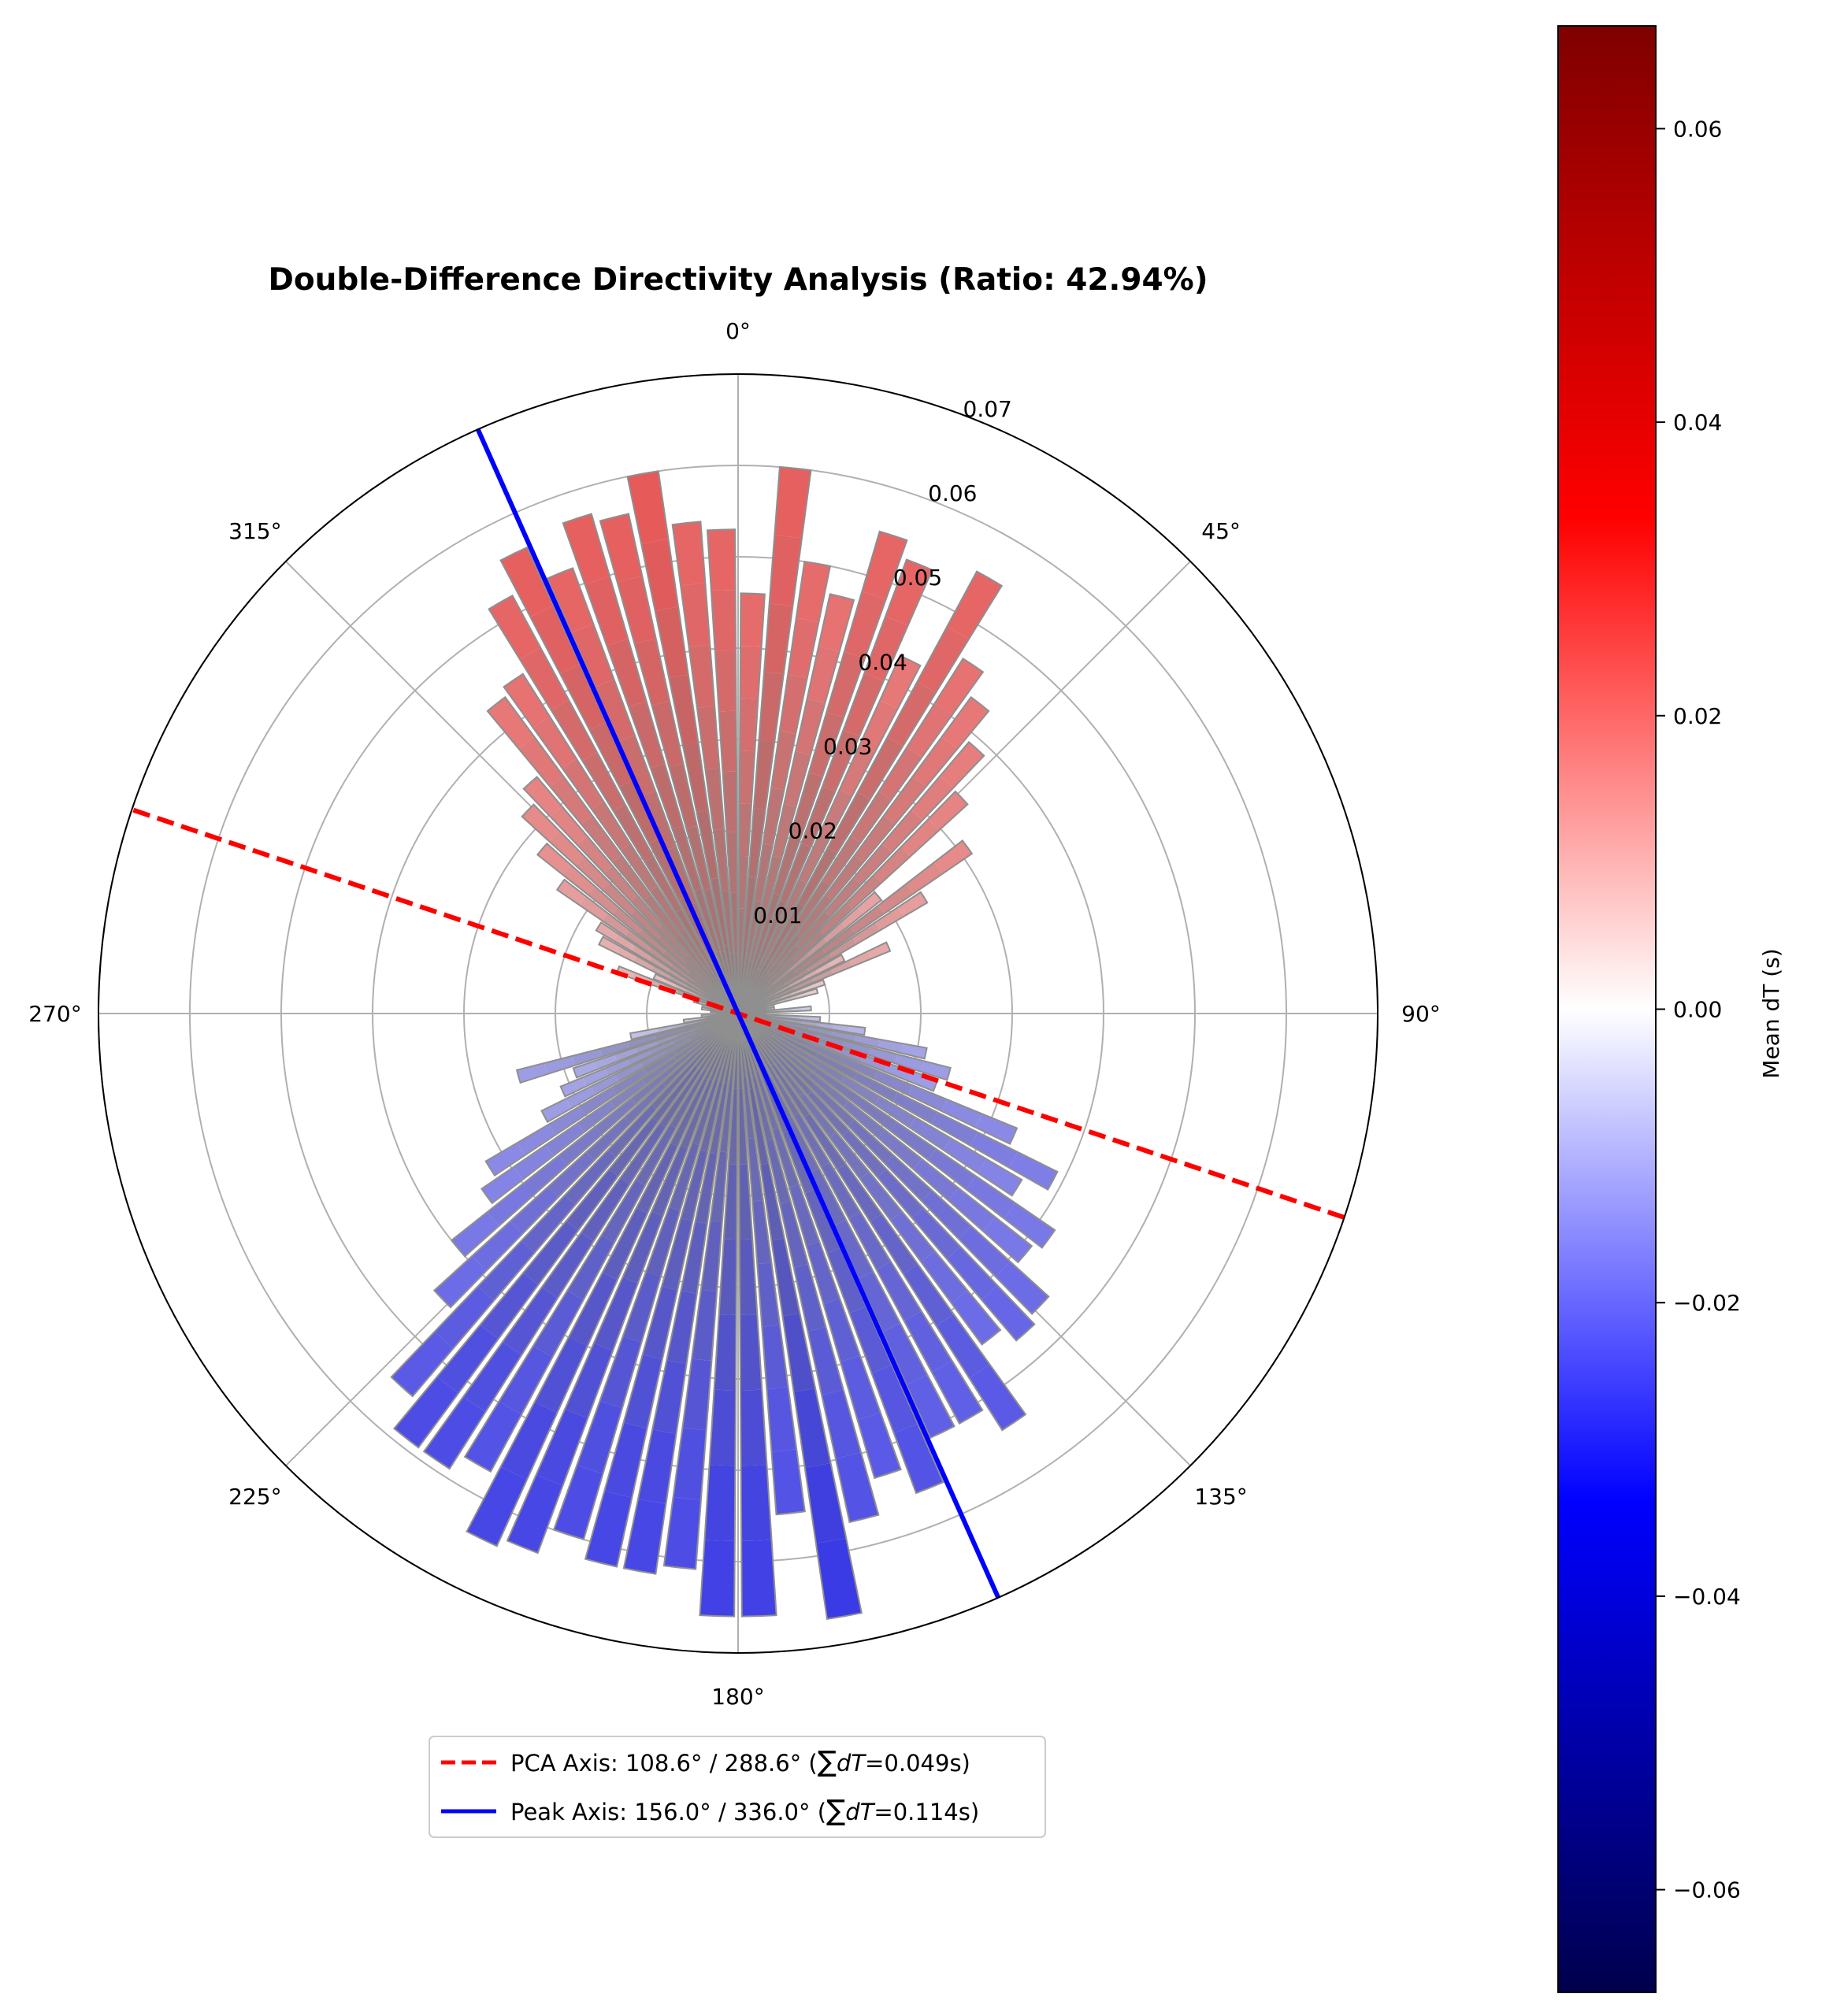 This screenshot has height=2016, width=1833. I want to click on bar-202-segment, so click(642, 1247).